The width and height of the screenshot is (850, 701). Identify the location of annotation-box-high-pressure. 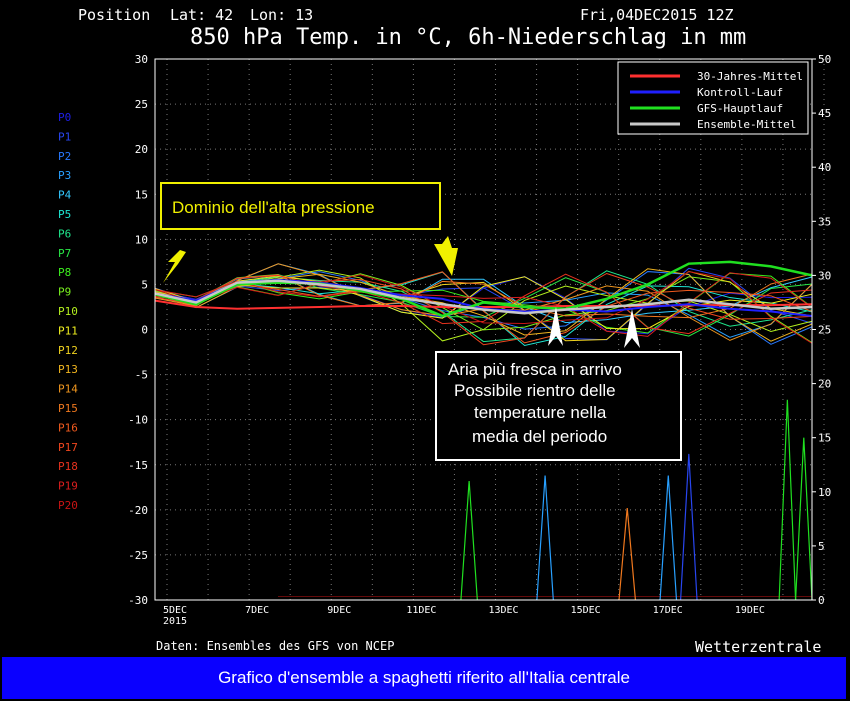
(300, 206).